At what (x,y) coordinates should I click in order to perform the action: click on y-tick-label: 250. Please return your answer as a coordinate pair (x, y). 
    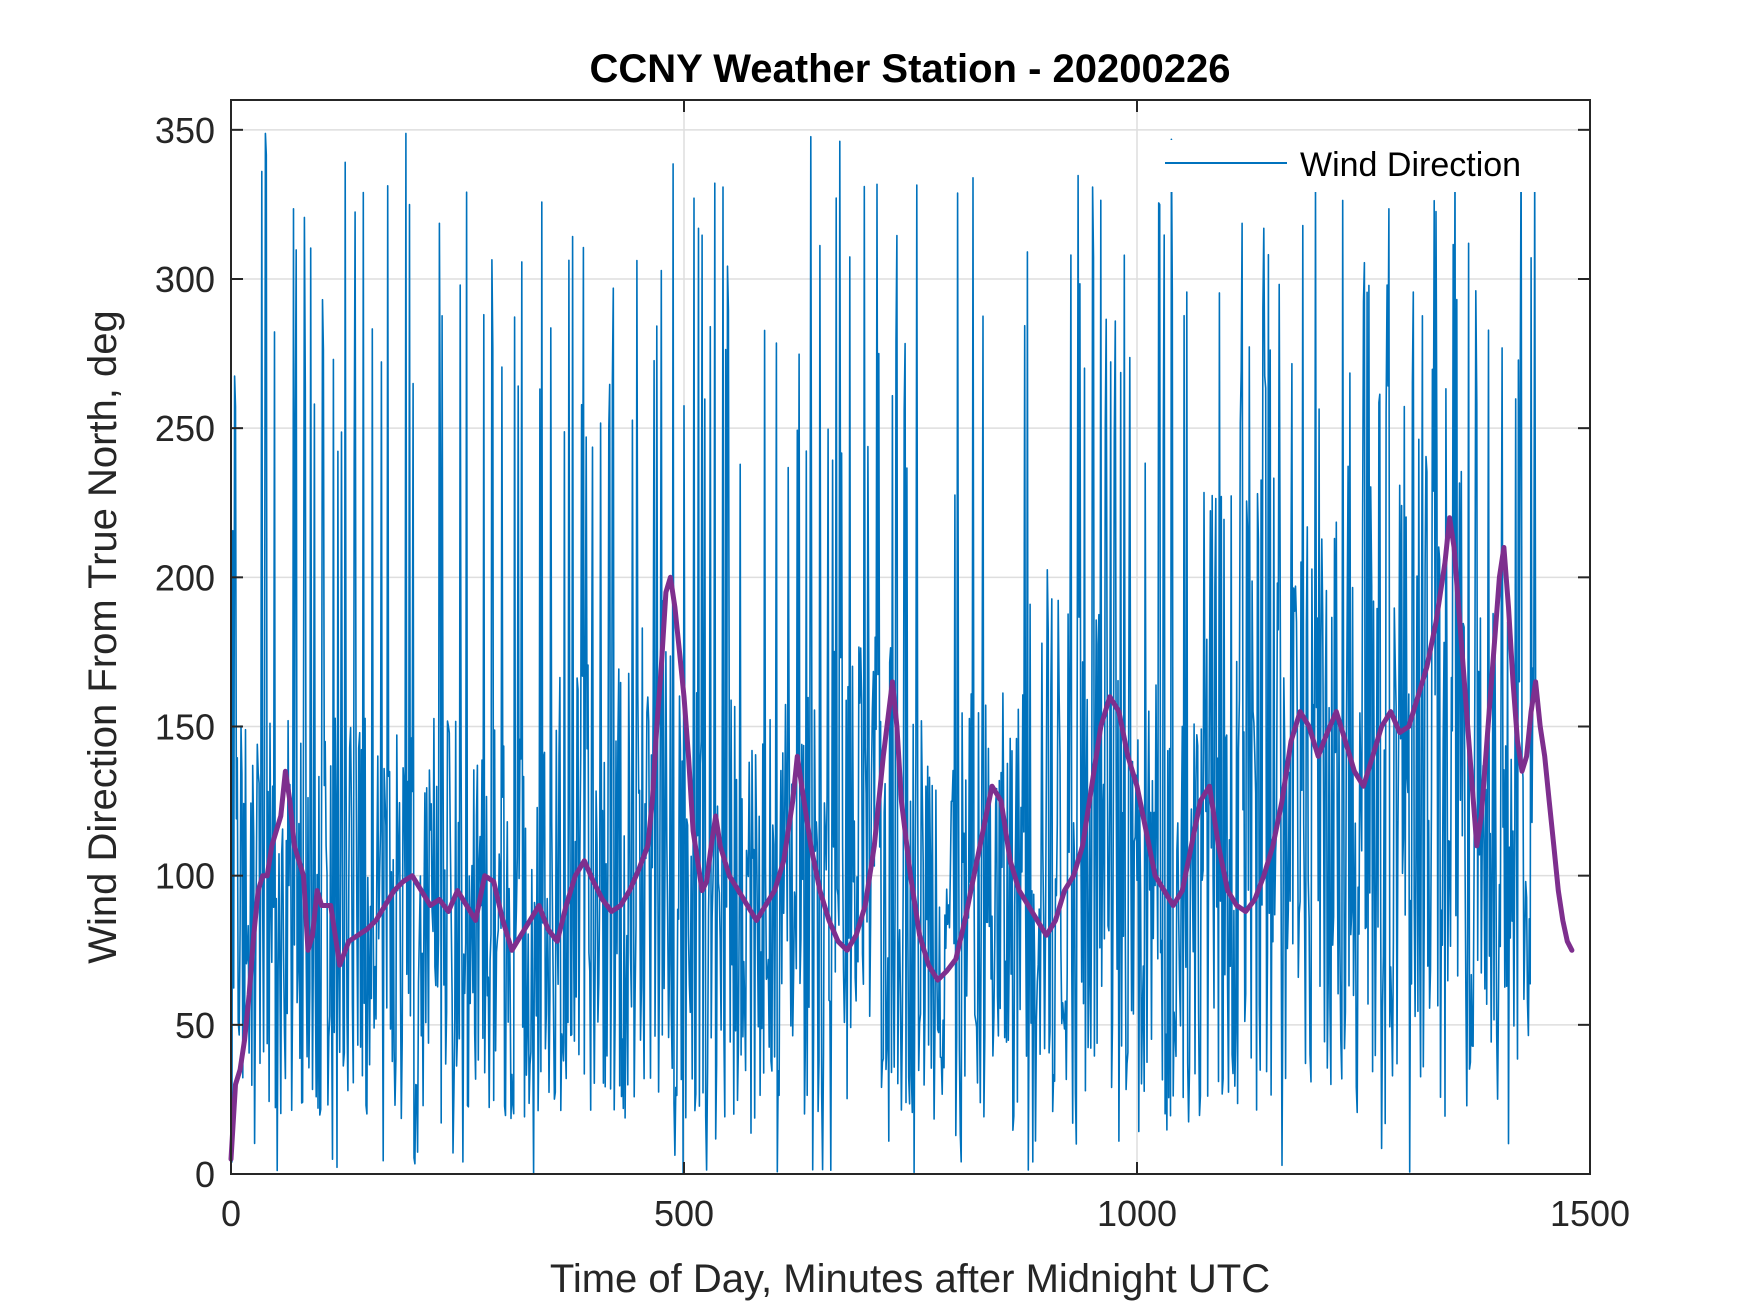
    Looking at the image, I should click on (185, 428).